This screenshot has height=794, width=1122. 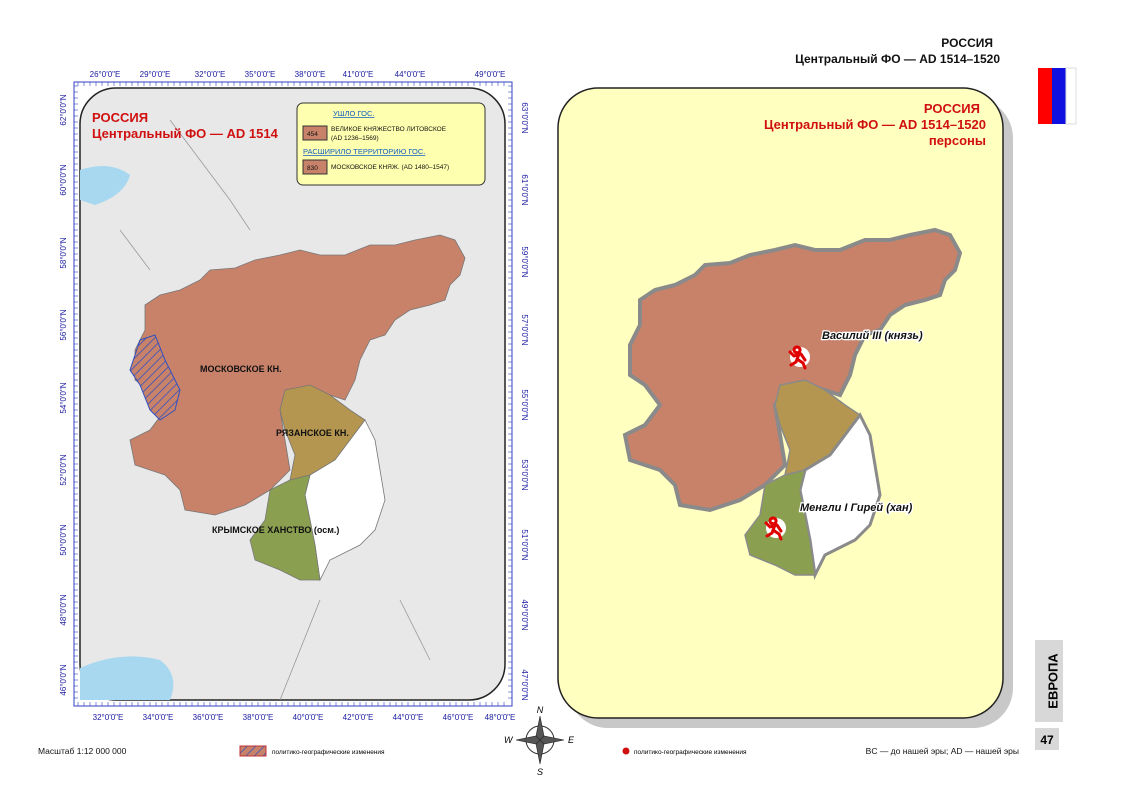 I want to click on section-tab: ЕВРОПА, so click(x=1052, y=681).